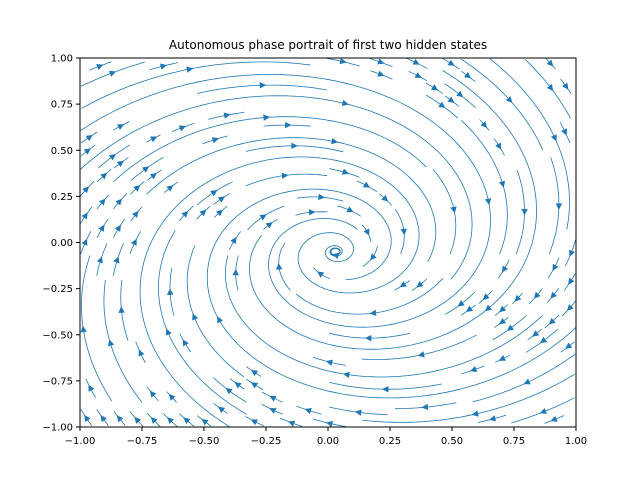 This screenshot has height=480, width=640. Describe the element at coordinates (57, 335) in the screenshot. I see `y-tick-label: −0.50` at that location.